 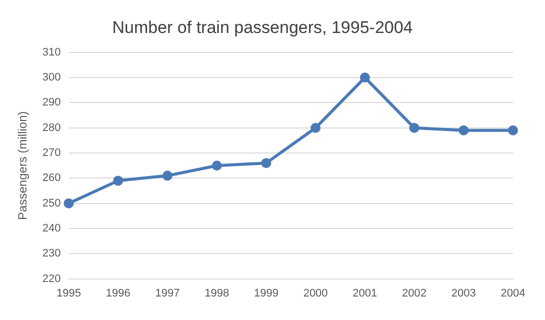 What do you see at coordinates (513, 293) in the screenshot?
I see `x-tick-label: 2004` at bounding box center [513, 293].